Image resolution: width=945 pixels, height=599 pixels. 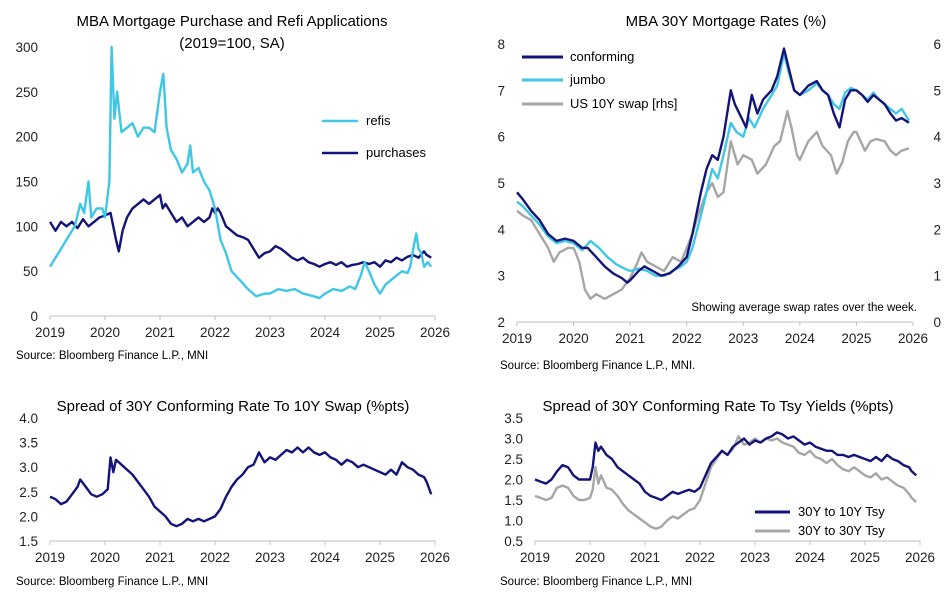 What do you see at coordinates (396, 152) in the screenshot?
I see `legend-label: purchases` at bounding box center [396, 152].